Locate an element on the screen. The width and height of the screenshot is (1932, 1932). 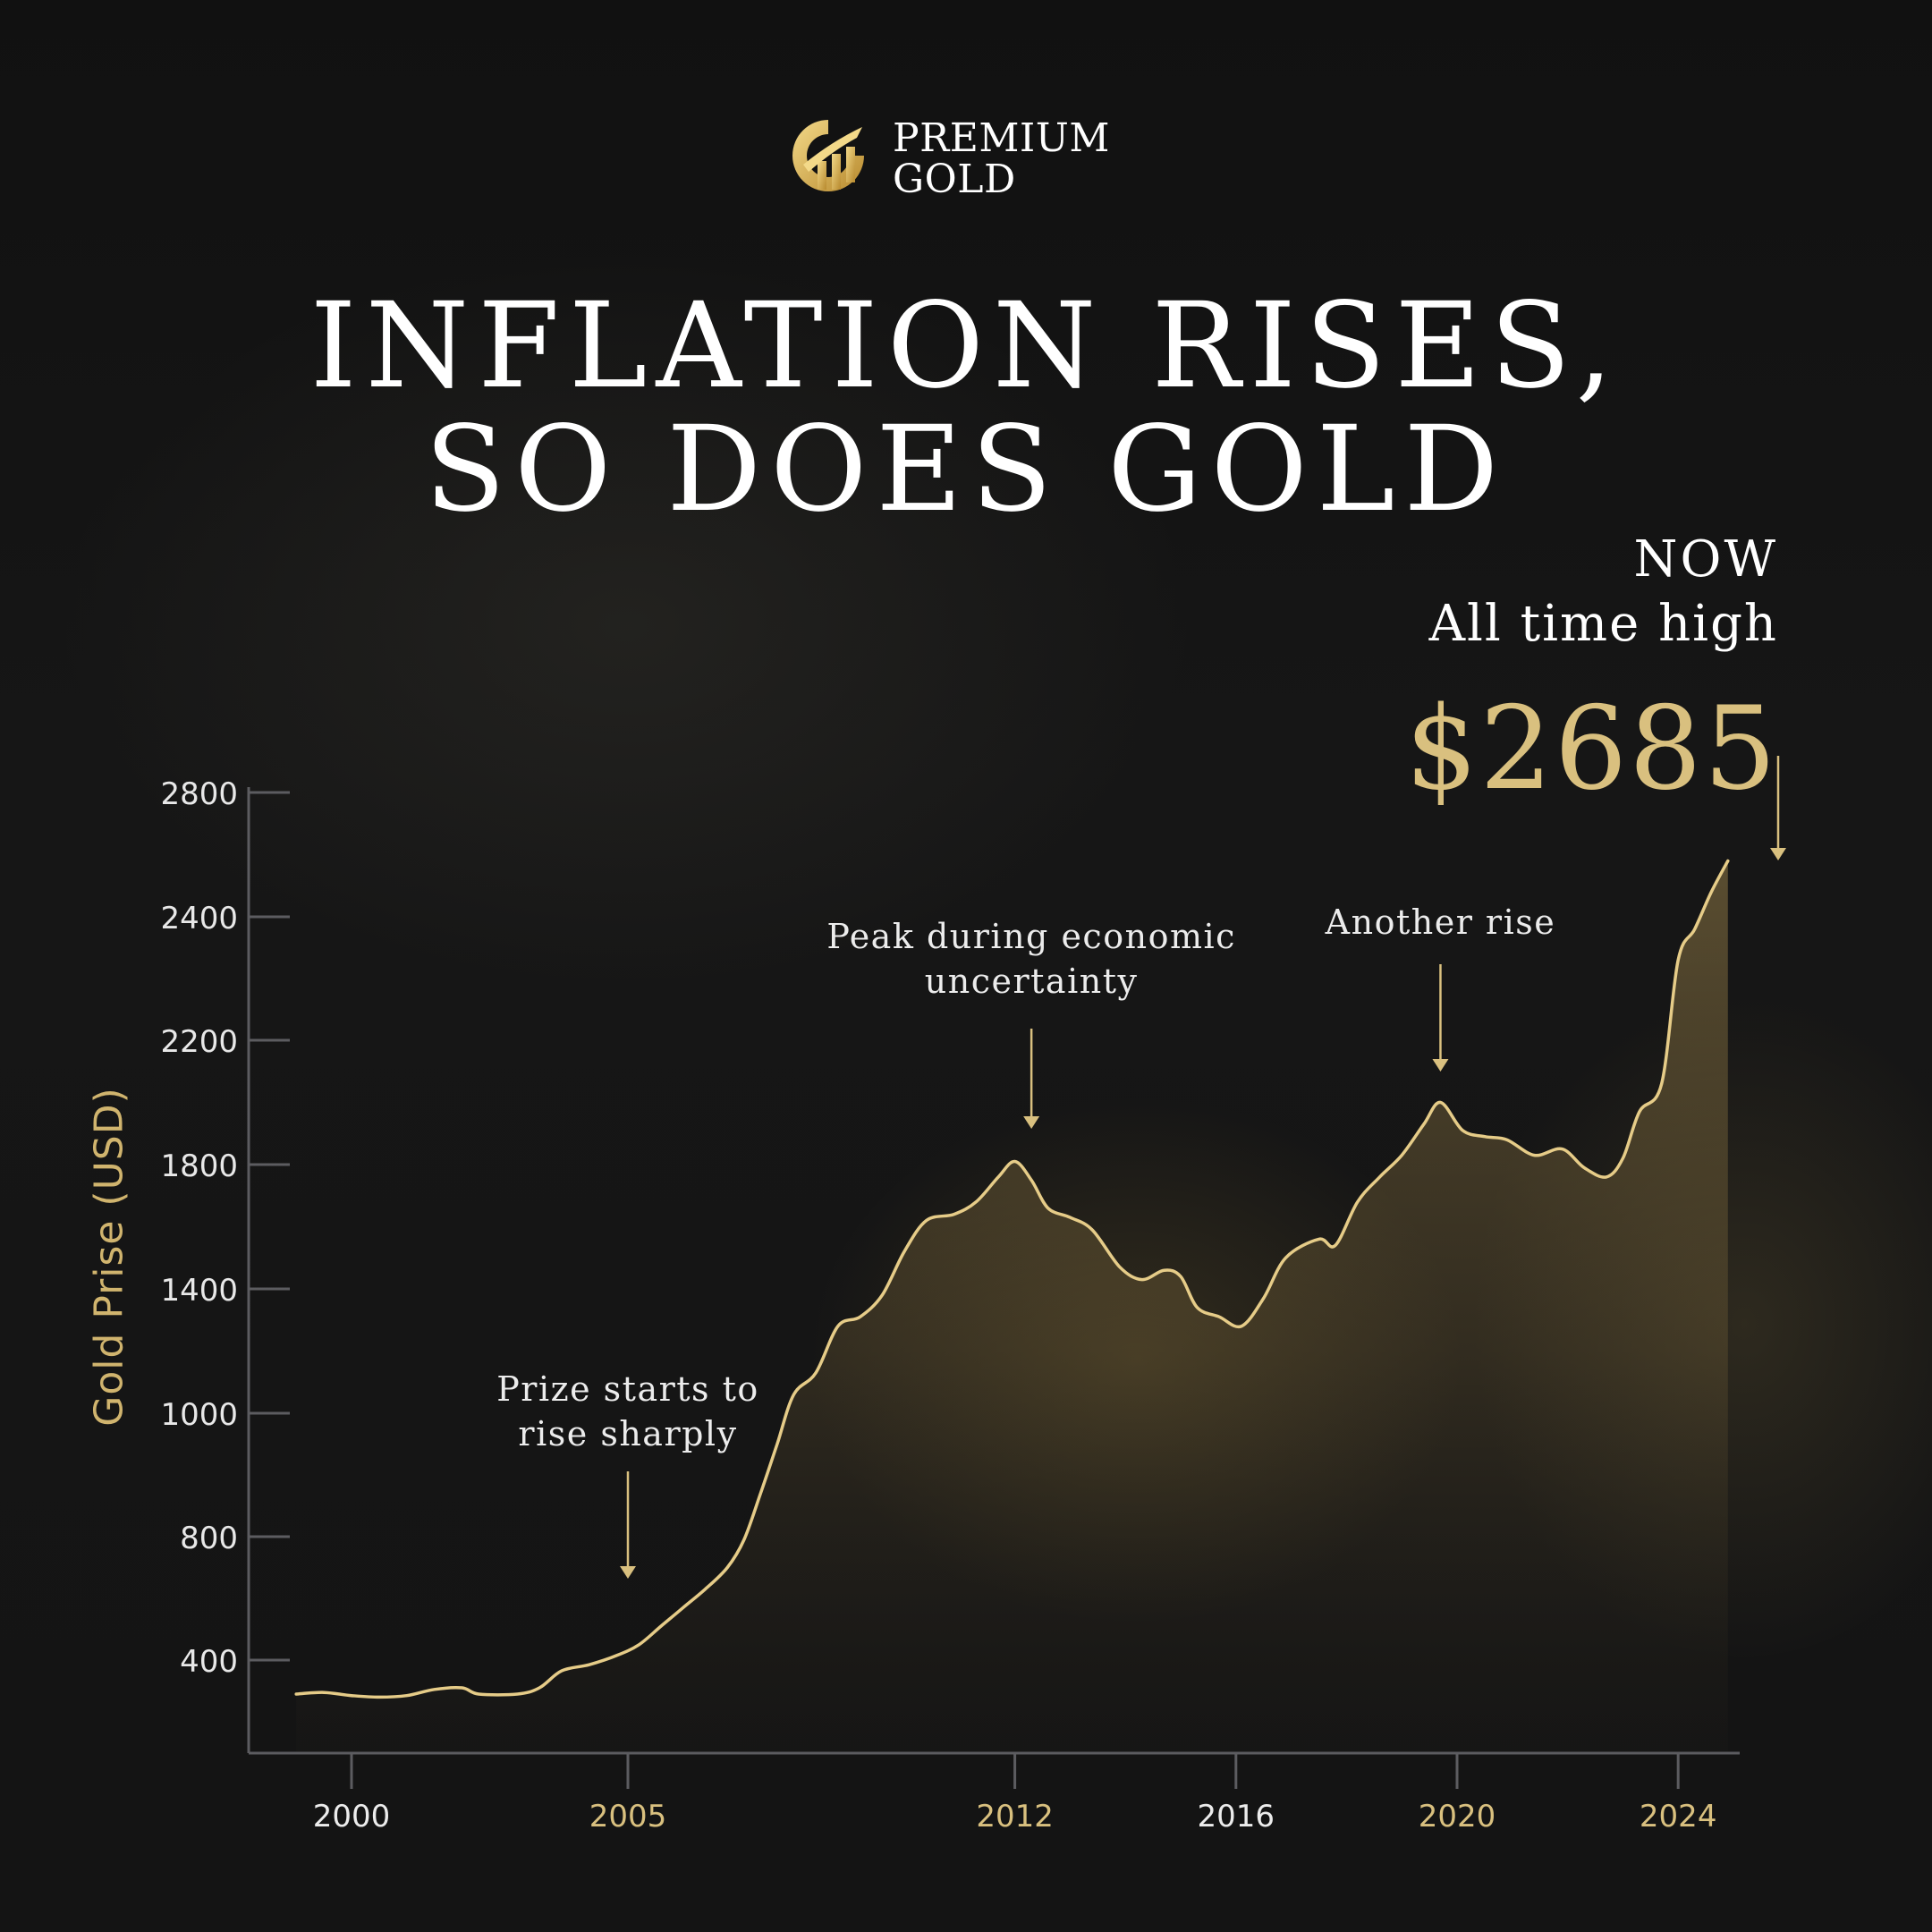
headline-line-2: SO DOES GOLD is located at coordinates (966, 469).